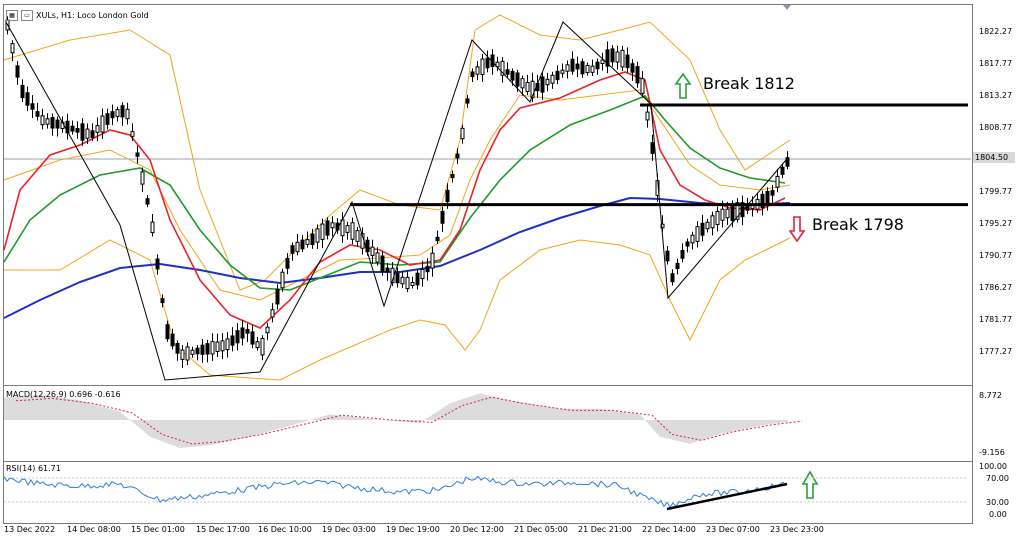 This screenshot has height=542, width=1020. I want to click on macd-scale-top: 8.772, so click(990, 395).